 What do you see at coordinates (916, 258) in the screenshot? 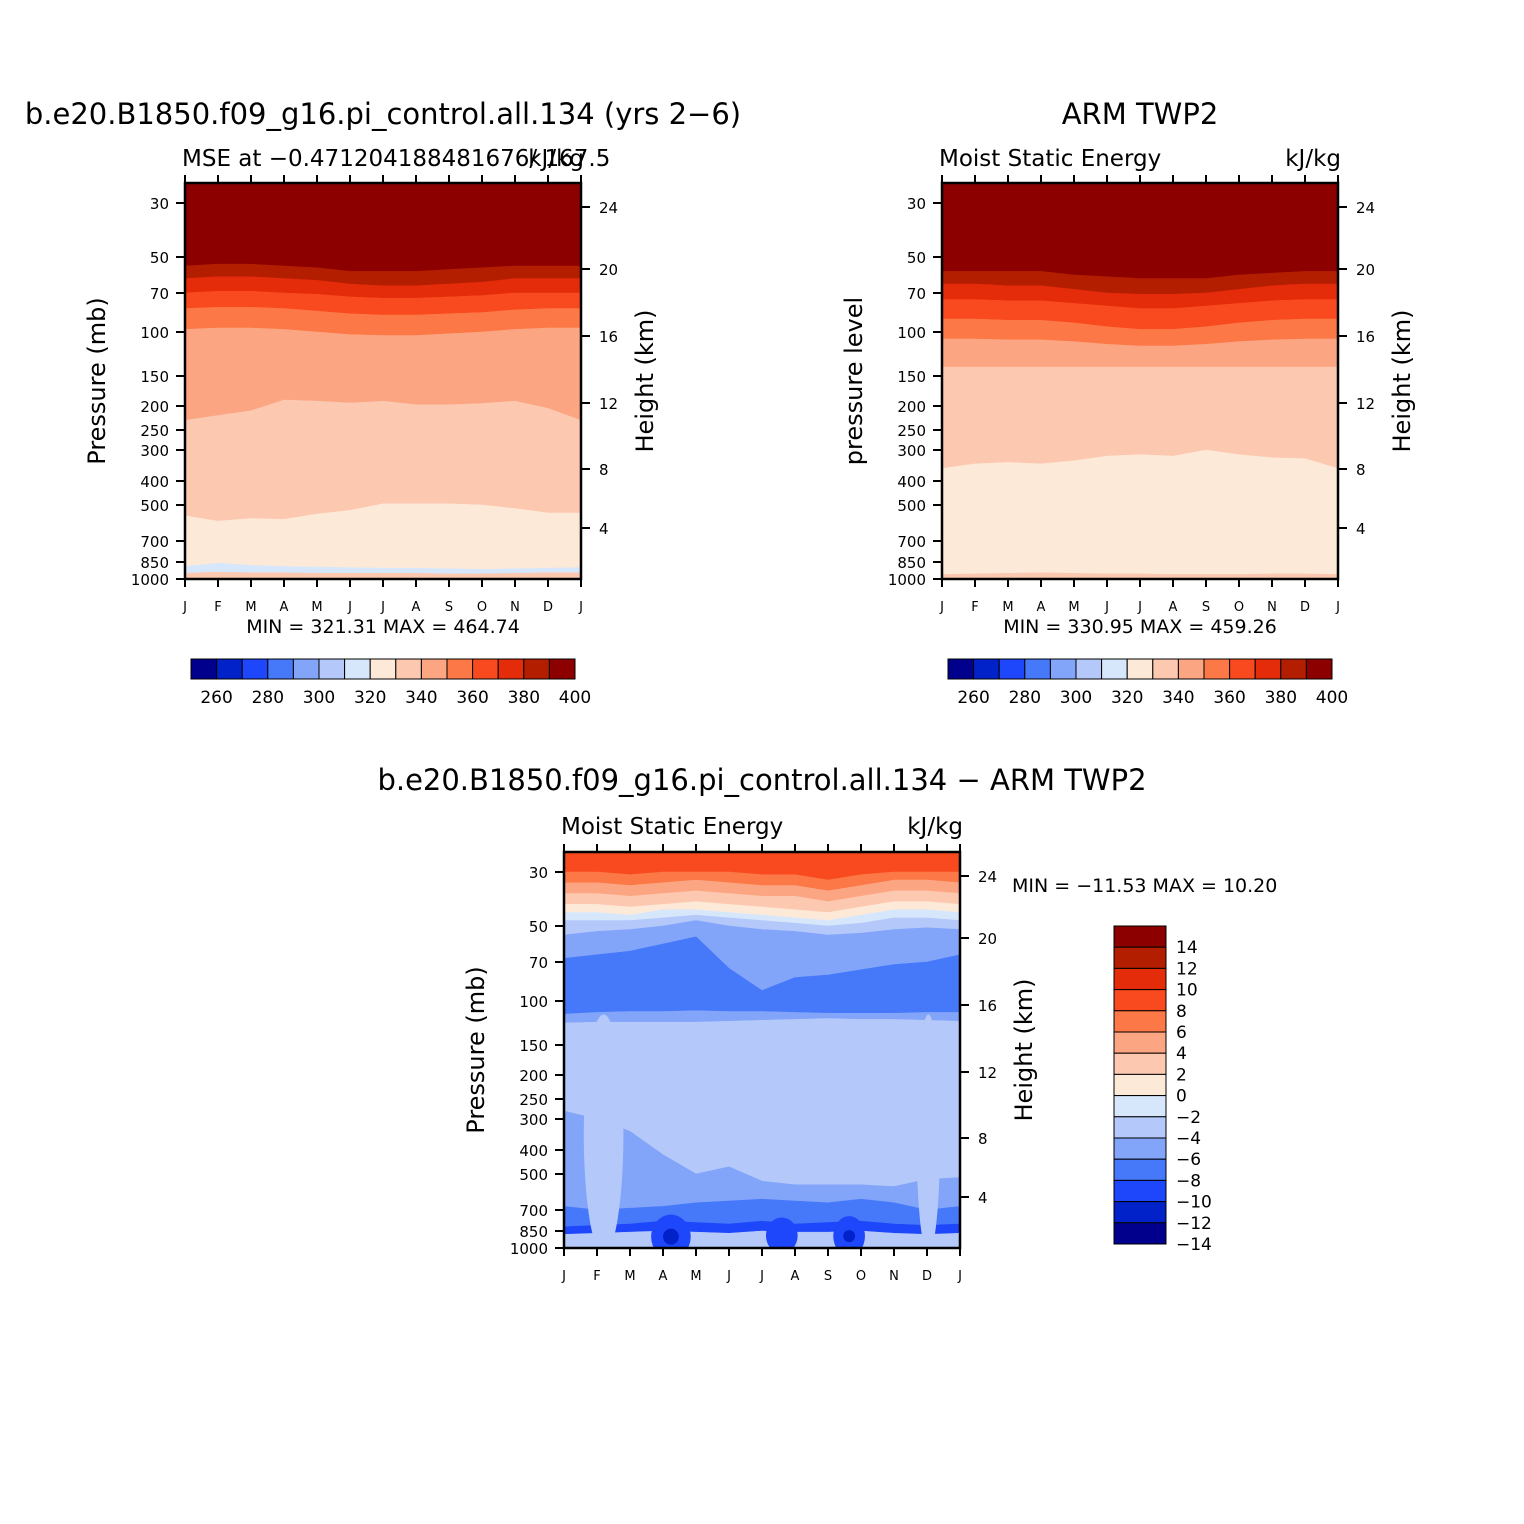
I see `y-tick-label: 50` at bounding box center [916, 258].